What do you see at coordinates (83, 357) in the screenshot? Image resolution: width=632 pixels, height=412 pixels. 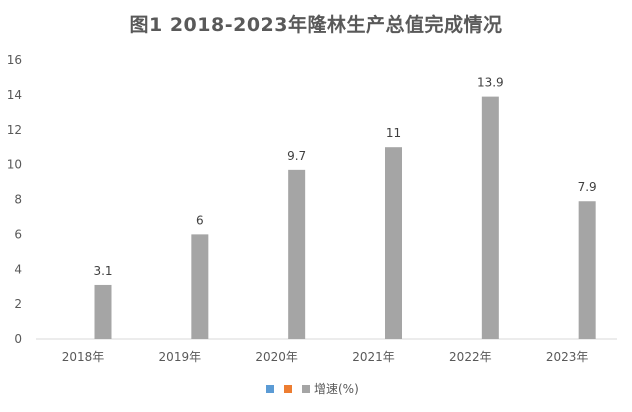 I see `x-tick-label: 2018年` at bounding box center [83, 357].